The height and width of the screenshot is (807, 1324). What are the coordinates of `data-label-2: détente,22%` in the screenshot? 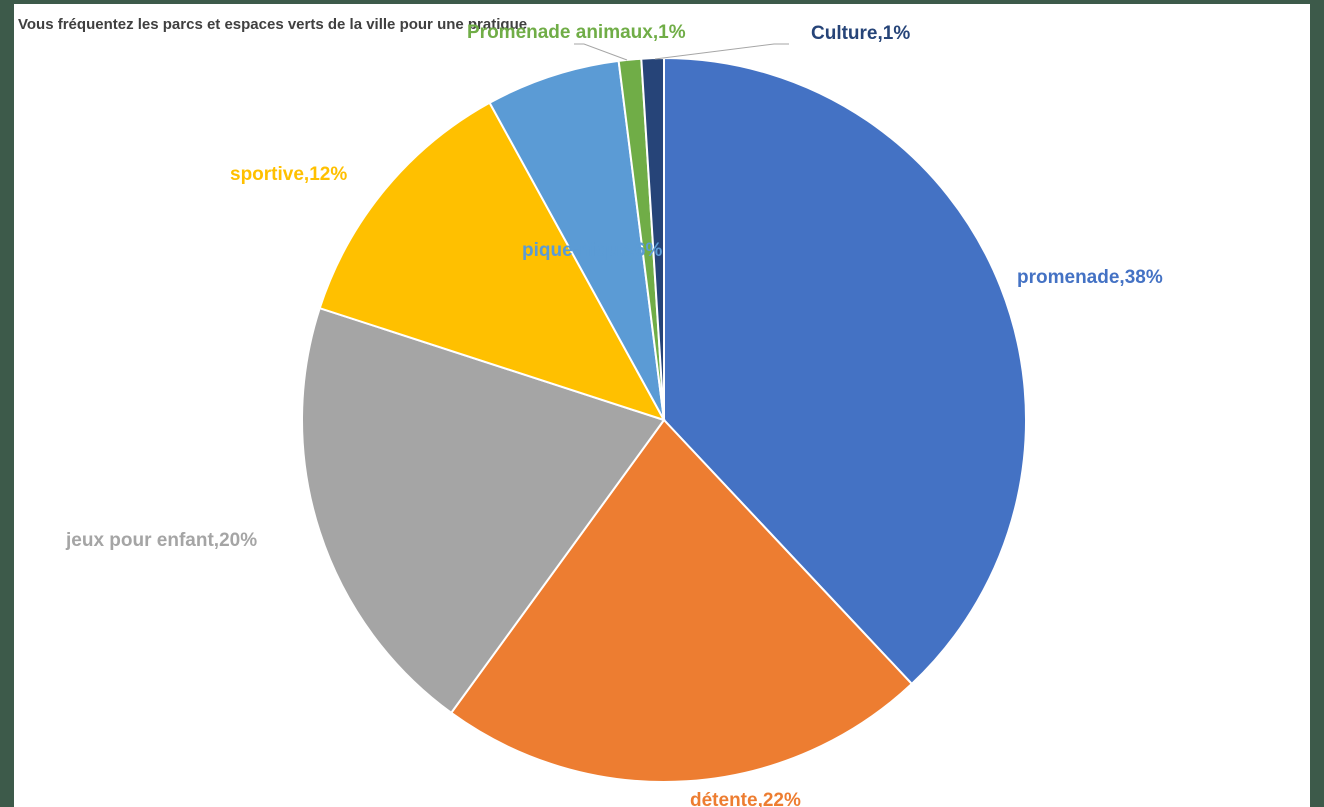 It's located at (745, 798).